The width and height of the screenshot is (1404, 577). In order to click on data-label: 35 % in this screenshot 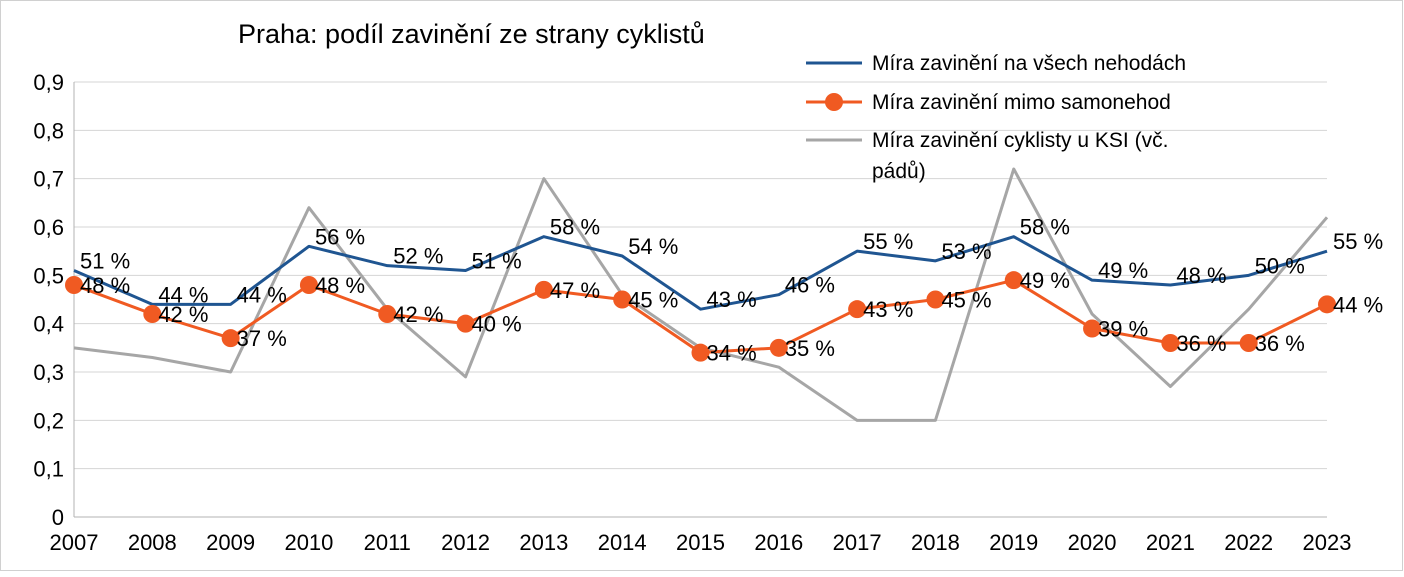, I will do `click(810, 348)`.